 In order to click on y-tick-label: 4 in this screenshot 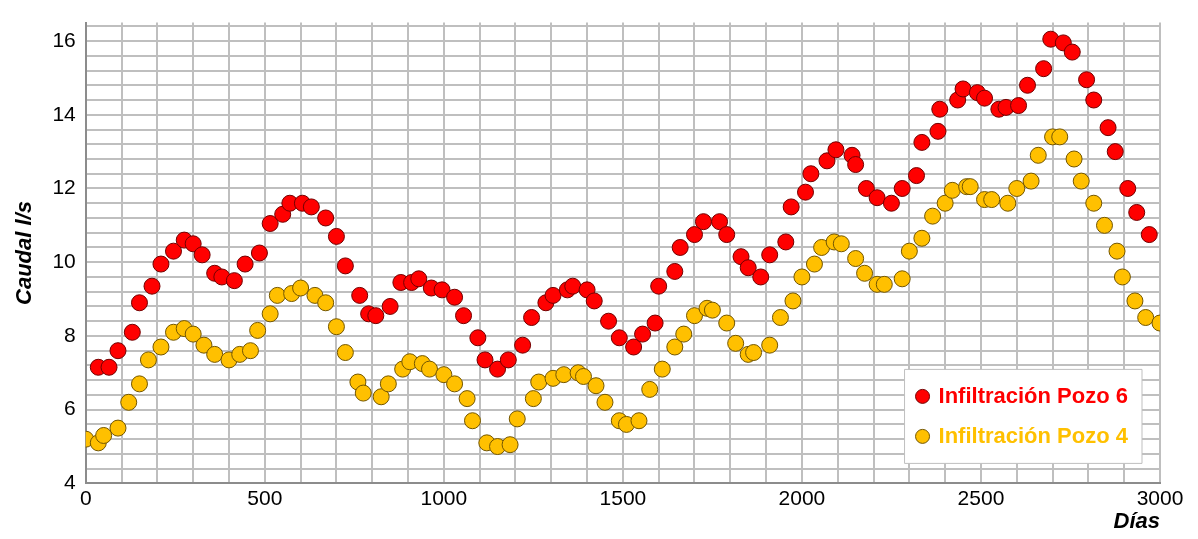, I will do `click(70, 482)`.